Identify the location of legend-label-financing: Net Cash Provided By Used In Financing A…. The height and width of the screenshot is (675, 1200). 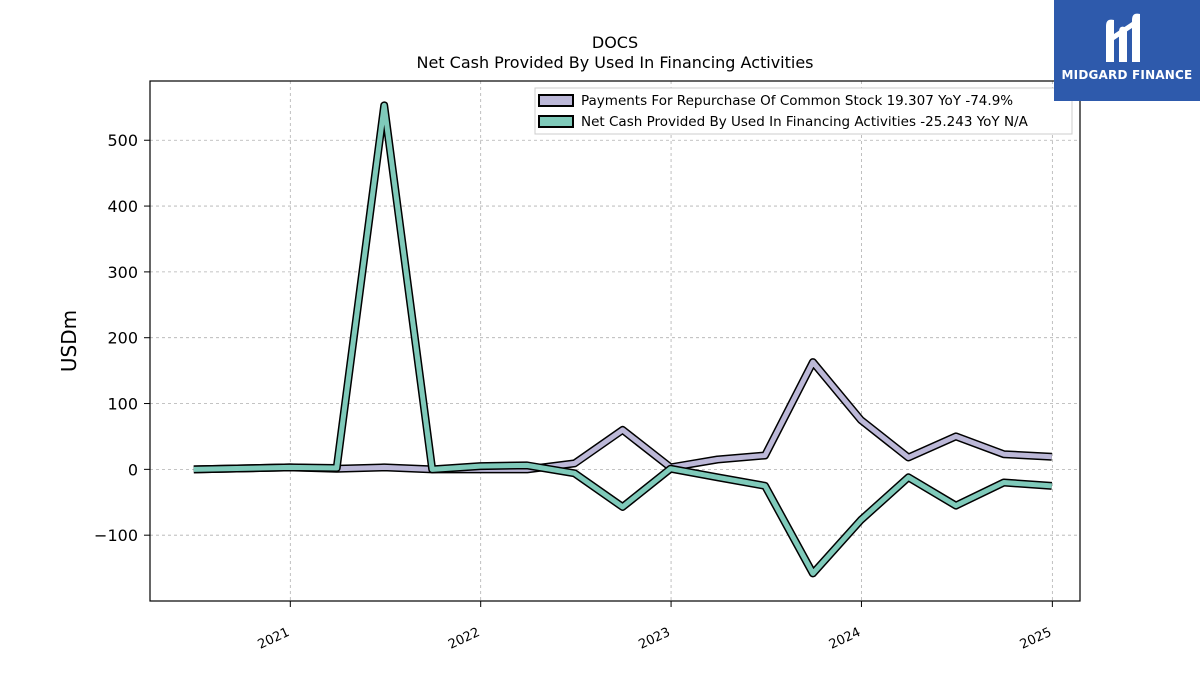
(805, 122).